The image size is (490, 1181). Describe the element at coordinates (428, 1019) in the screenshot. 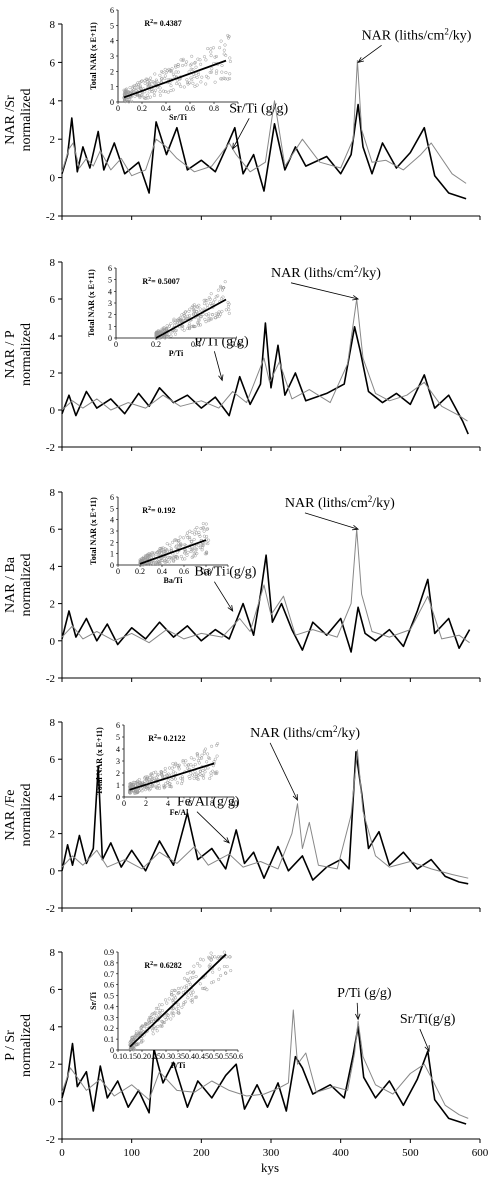

I see `annotation-label: Sr/Ti(g/g)` at that location.